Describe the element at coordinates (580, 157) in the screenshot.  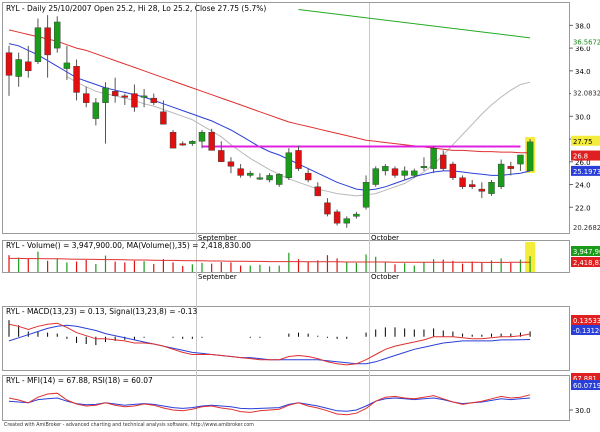
I see `price-badge-red-ma: 26.8` at that location.